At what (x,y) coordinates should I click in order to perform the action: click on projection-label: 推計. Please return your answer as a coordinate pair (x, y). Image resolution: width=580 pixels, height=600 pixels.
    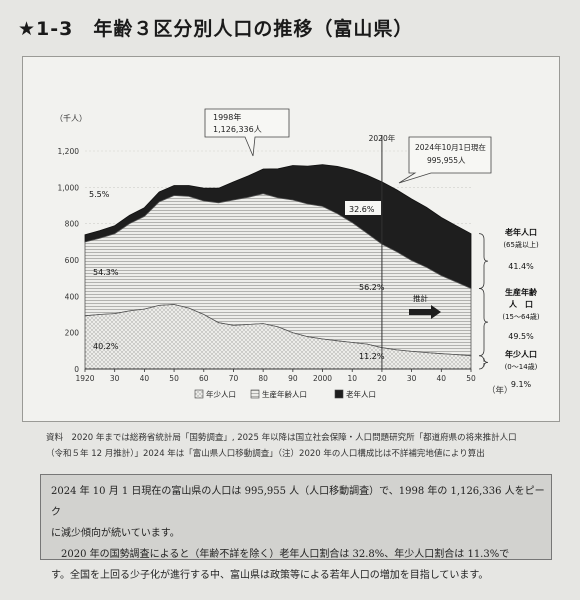
    Looking at the image, I should click on (420, 298).